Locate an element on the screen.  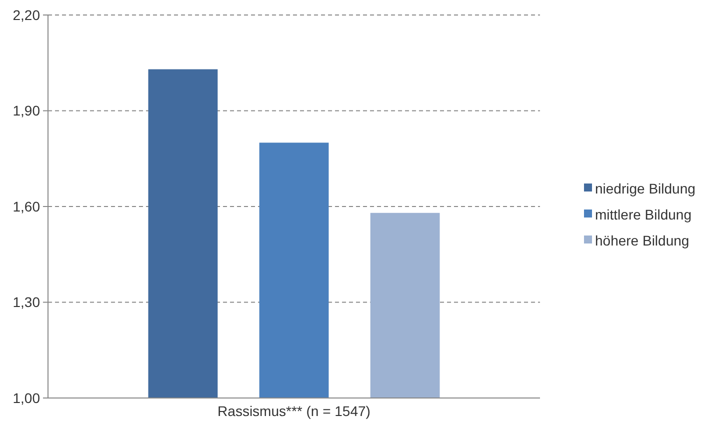
y-tick-label: 1,00 is located at coordinates (26, 398).